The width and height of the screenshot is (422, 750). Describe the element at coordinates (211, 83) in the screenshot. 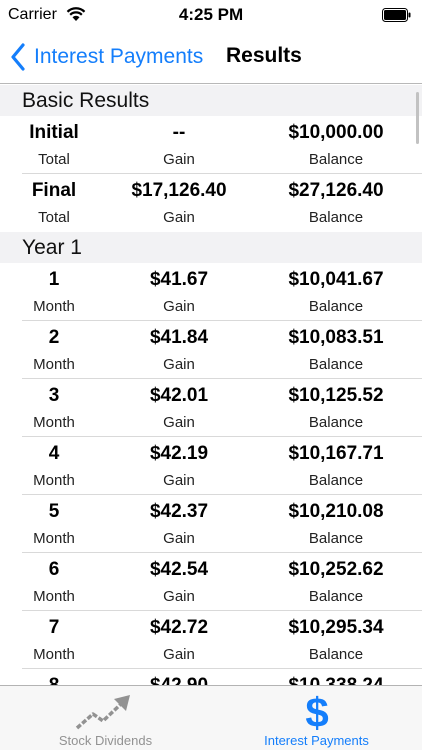

I see `nav-divider` at that location.